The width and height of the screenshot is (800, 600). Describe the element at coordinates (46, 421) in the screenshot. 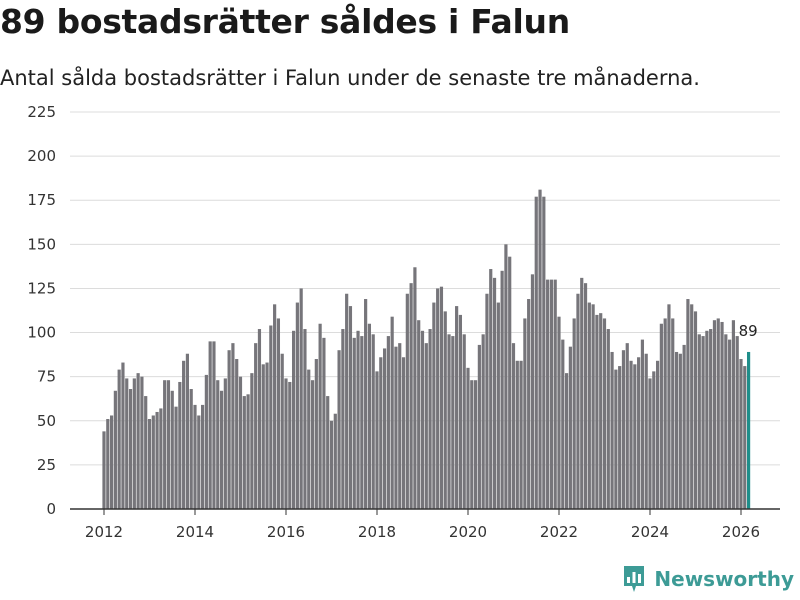

I see `y-tick-label: 50` at that location.